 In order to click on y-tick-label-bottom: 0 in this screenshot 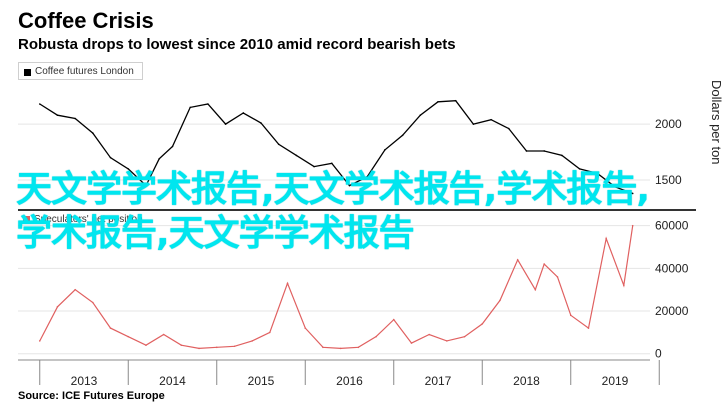, I will do `click(658, 354)`.